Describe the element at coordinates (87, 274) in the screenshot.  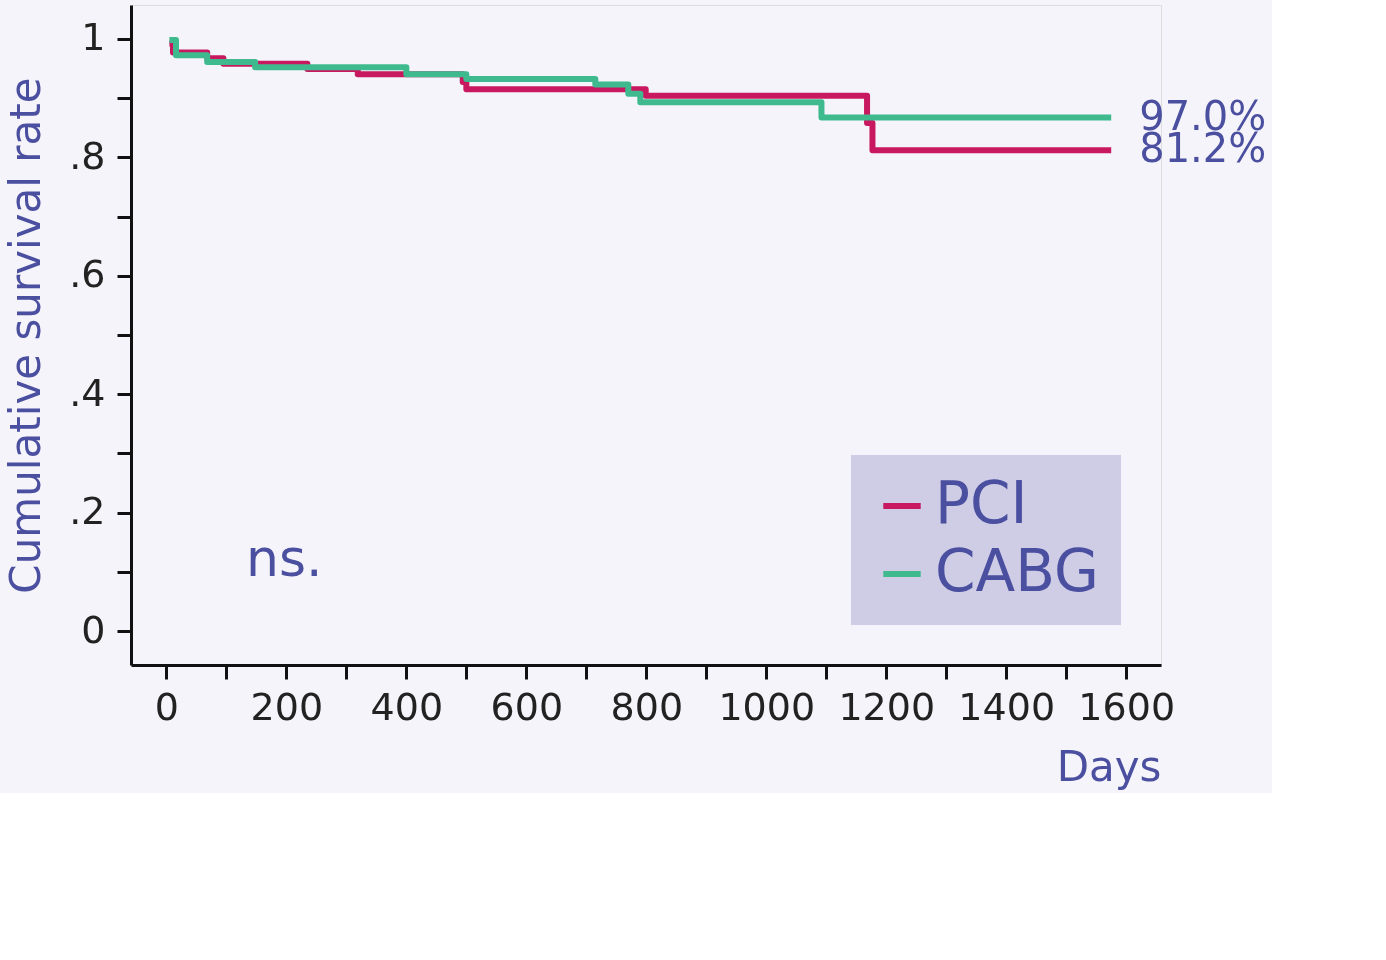
I see `y-tick-label: .6` at that location.